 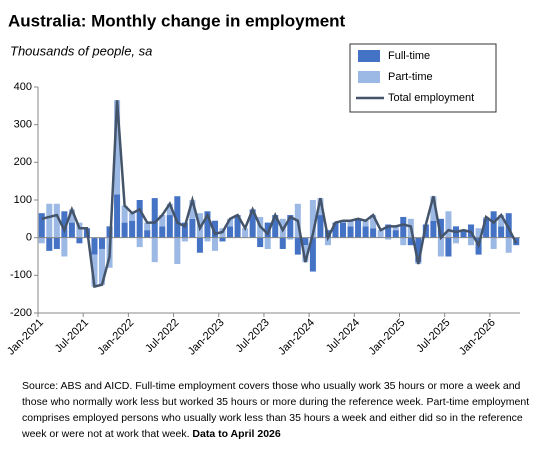 I want to click on x-tick-label: Jul-2022, so click(x=162, y=336).